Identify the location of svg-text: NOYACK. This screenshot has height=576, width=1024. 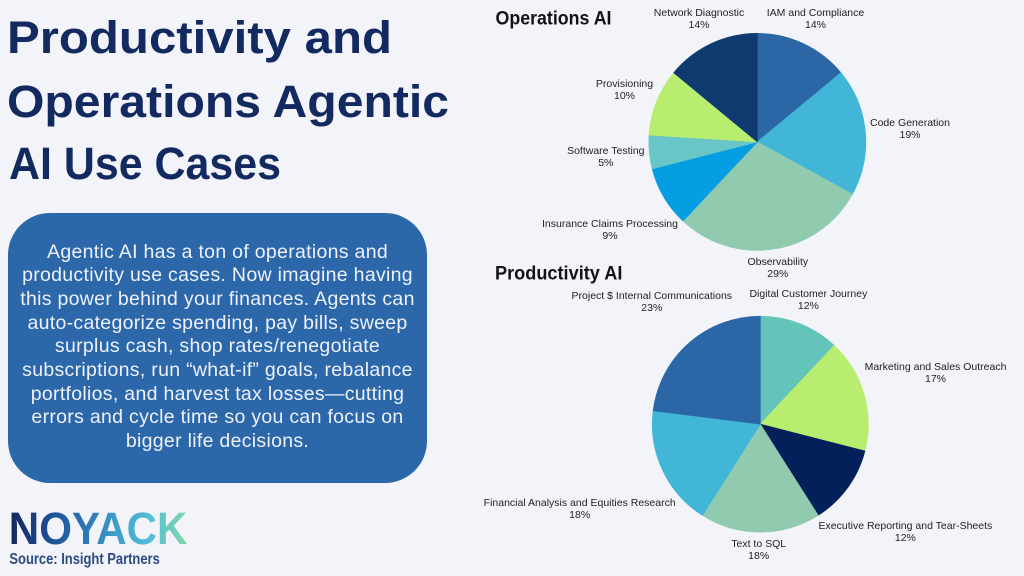
(98, 528).